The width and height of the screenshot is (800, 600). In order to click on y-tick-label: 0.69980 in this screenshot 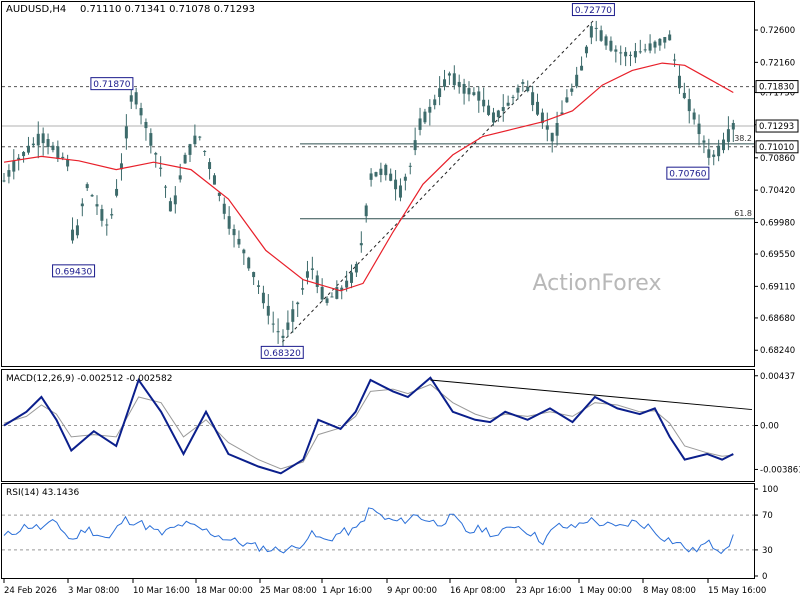, I will do `click(777, 223)`.